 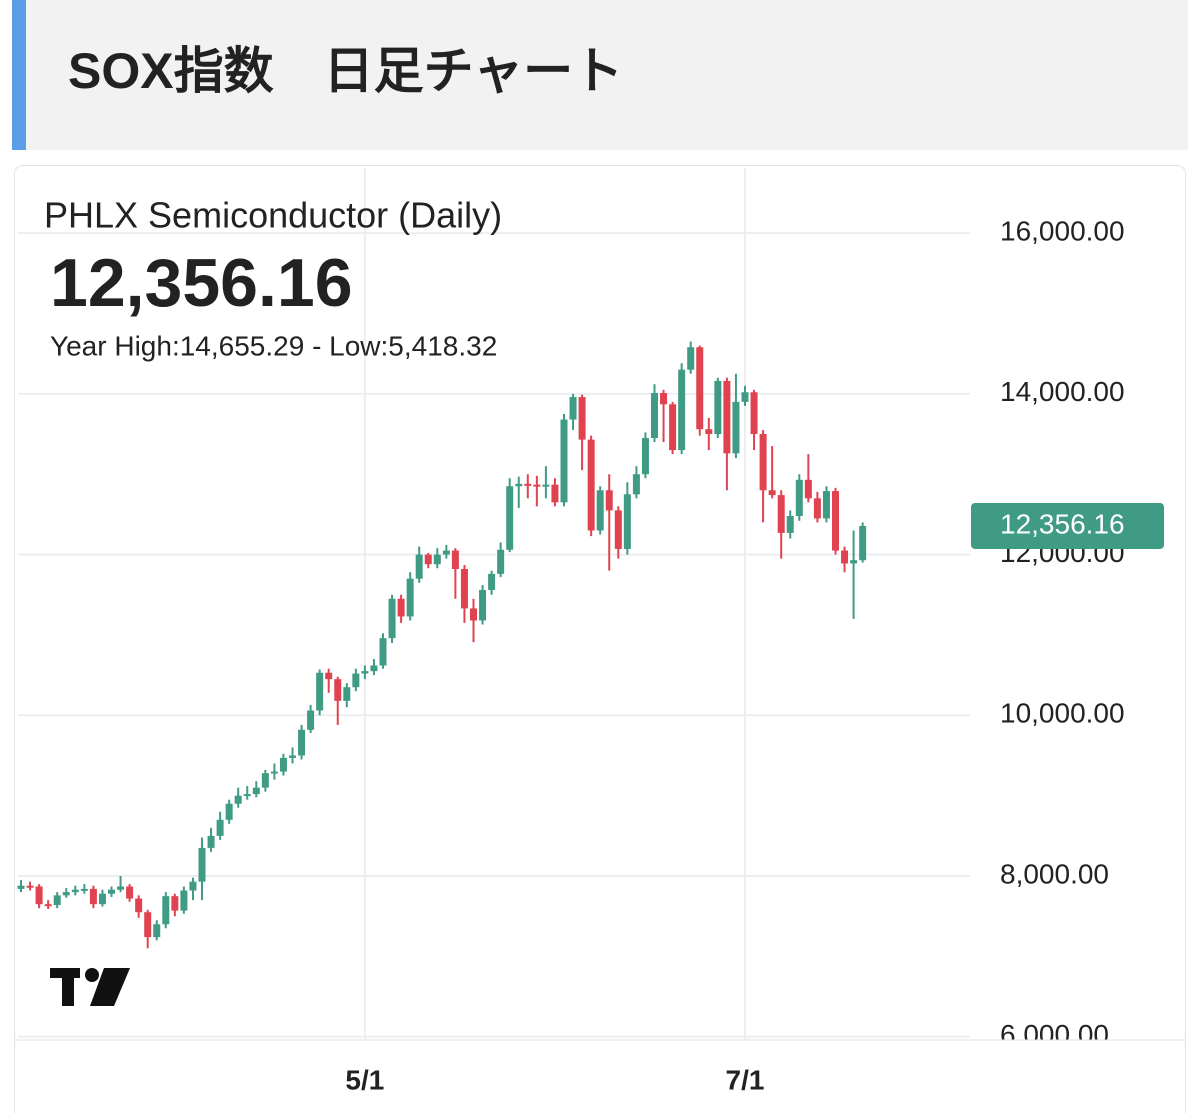 What do you see at coordinates (1062, 391) in the screenshot?
I see `y-tick-label: 14,000.00` at bounding box center [1062, 391].